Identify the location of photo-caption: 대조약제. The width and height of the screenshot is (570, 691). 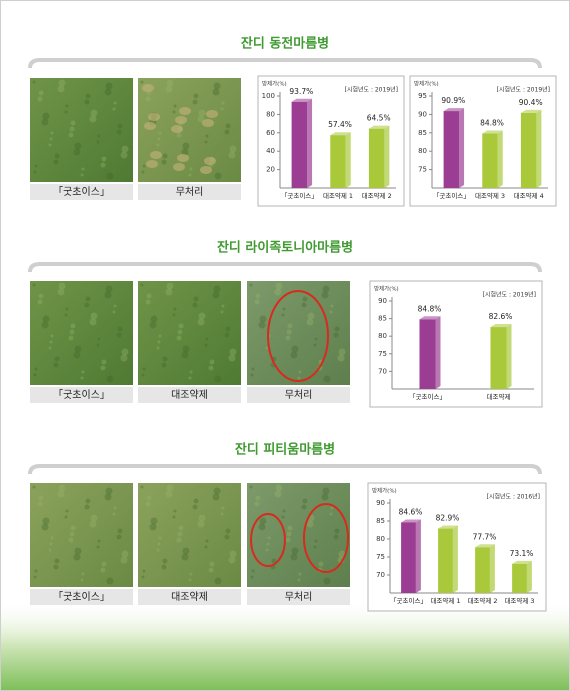
(189, 395).